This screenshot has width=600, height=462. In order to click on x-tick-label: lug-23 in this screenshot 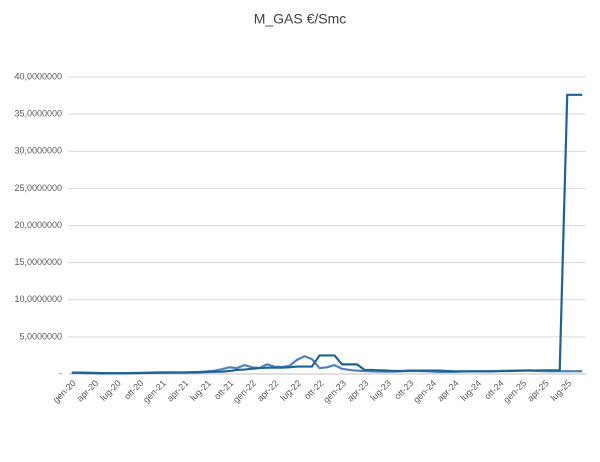, I will do `click(380, 390)`.